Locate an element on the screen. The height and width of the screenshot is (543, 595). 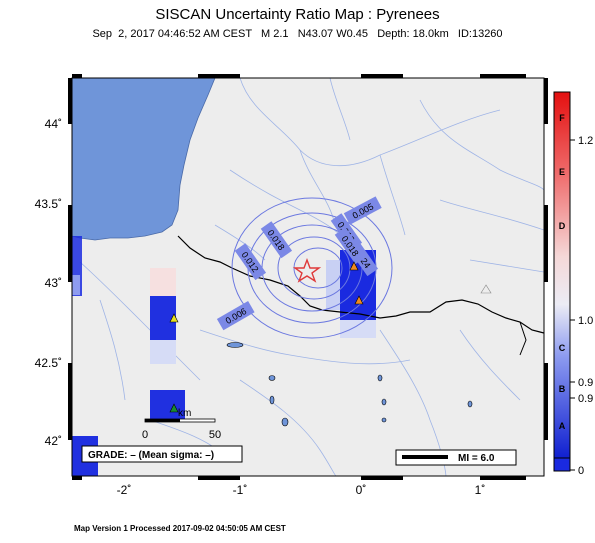
colorbar-value: 1.2 is located at coordinates (585, 141).